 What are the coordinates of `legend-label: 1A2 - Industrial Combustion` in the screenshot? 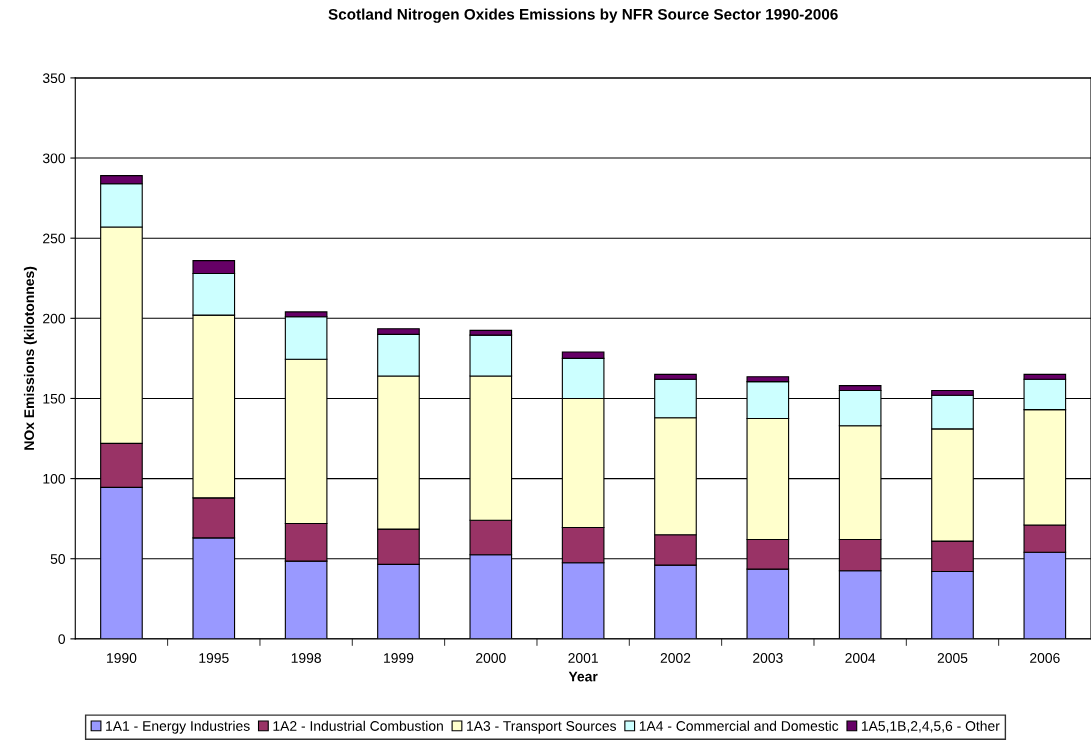 It's located at (358, 725).